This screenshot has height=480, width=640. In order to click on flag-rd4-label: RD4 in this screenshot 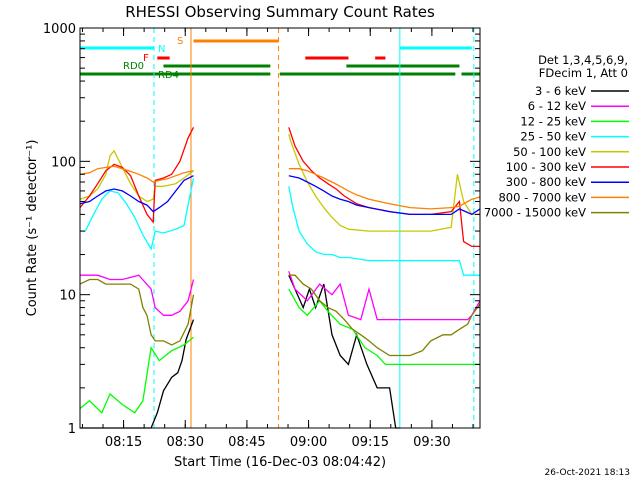, I will do `click(168, 75)`.